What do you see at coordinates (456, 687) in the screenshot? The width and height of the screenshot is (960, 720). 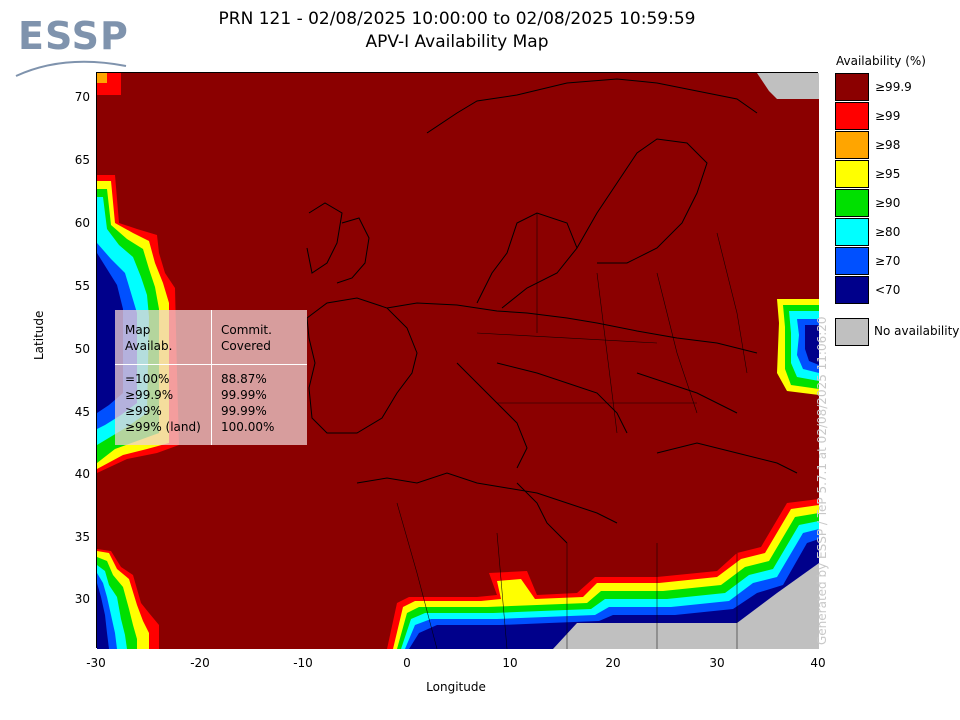 I see `x-axis-label: Longitude` at bounding box center [456, 687].